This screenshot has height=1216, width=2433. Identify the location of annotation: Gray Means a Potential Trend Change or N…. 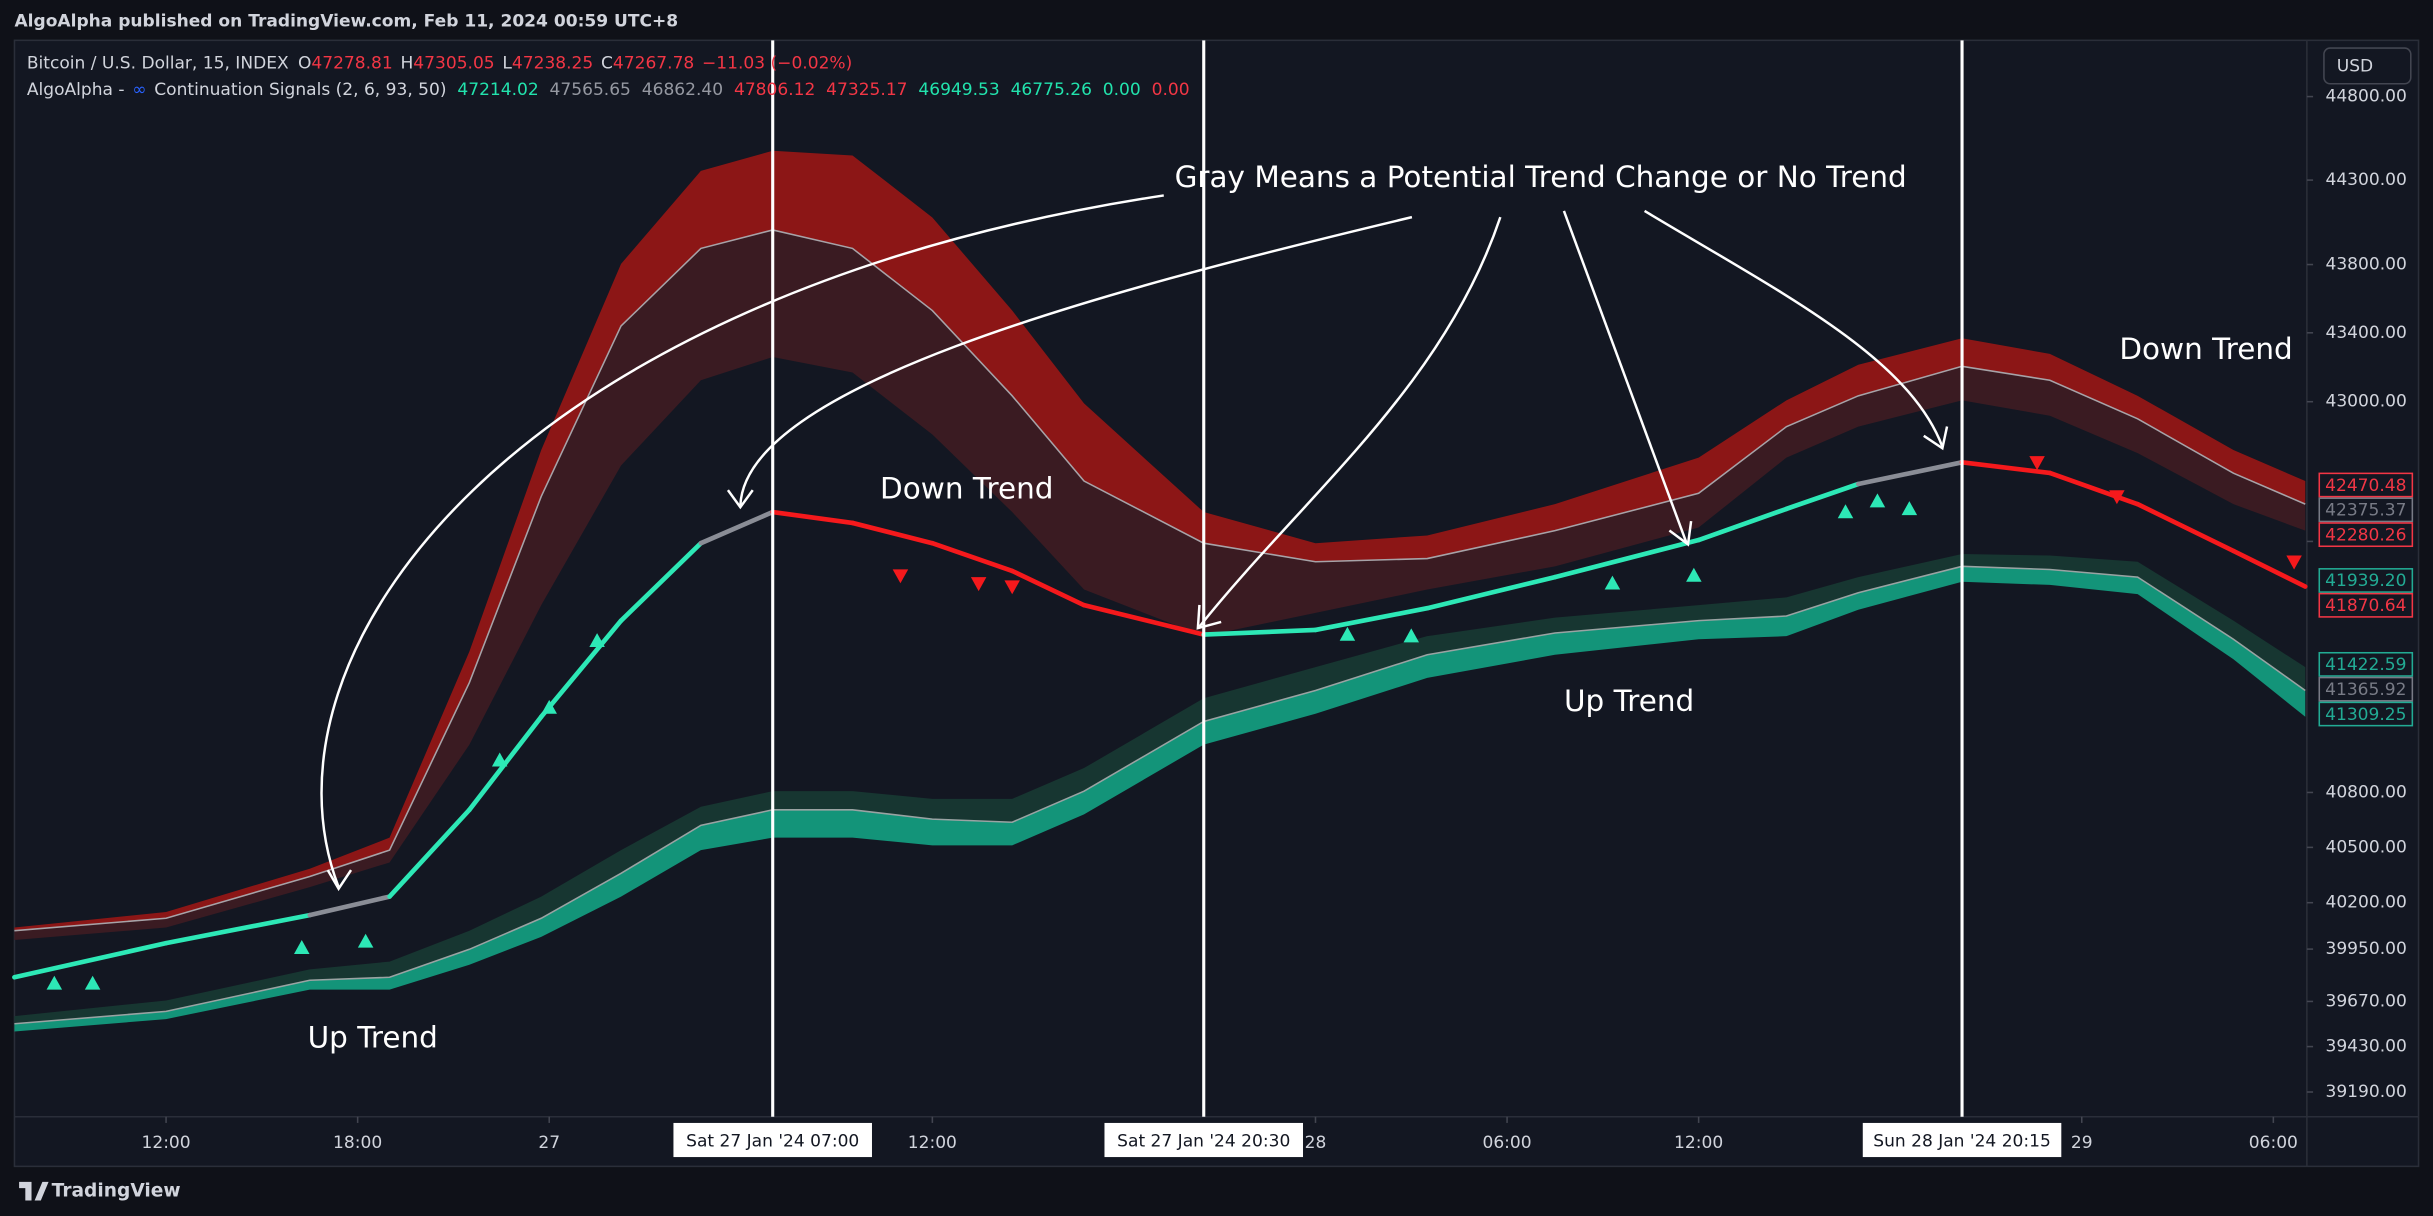
(1541, 177).